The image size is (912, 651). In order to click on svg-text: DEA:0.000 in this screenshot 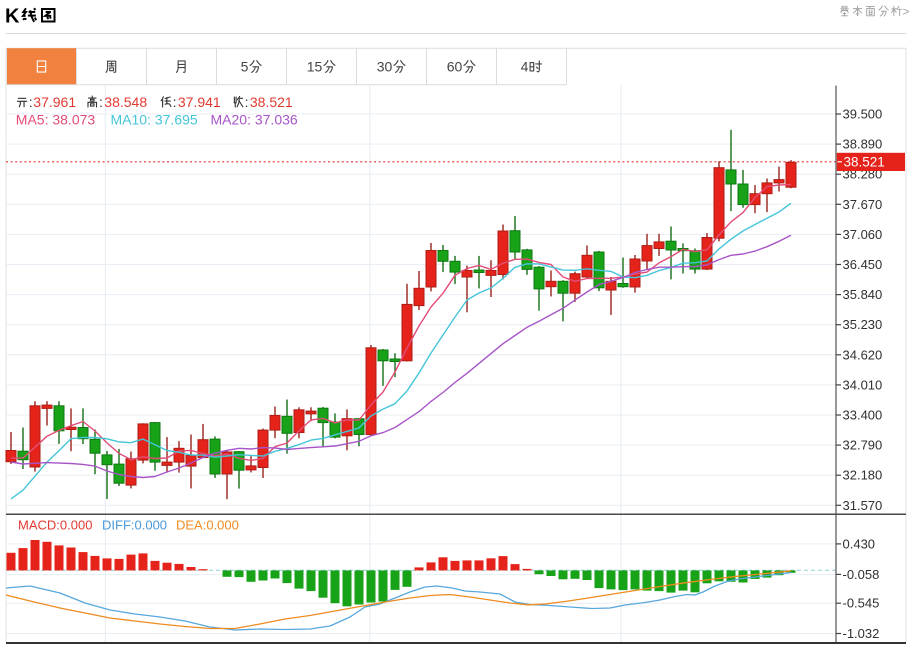, I will do `click(207, 525)`.